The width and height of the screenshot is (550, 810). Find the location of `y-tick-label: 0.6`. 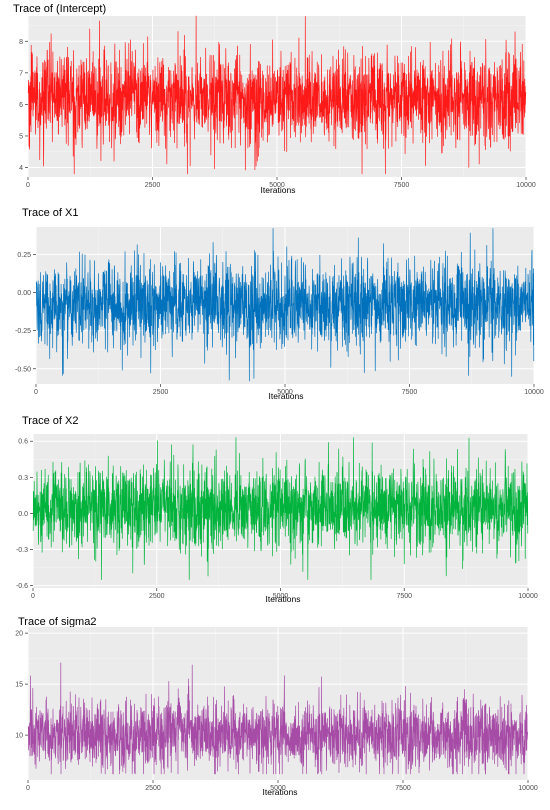

y-tick-label: 0.6 is located at coordinates (23, 442).